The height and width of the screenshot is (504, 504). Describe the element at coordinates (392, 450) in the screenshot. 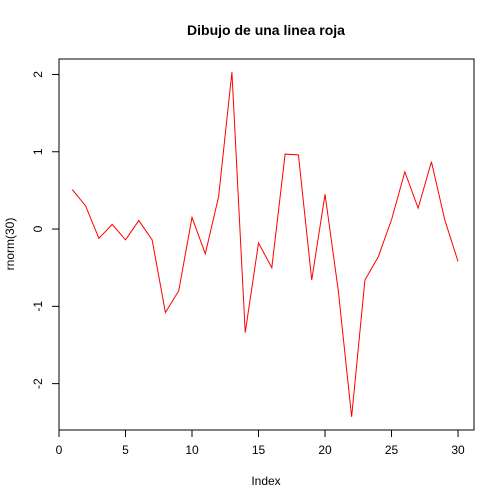

I see `x-tick-label: 25` at that location.